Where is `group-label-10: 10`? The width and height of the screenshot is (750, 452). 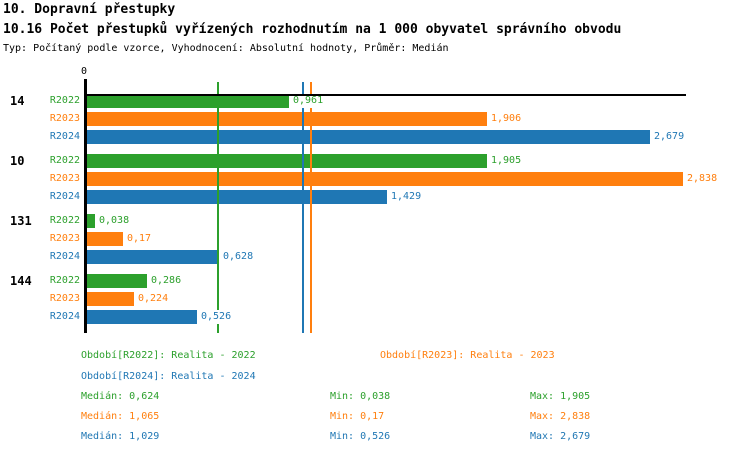 group-label-10: 10 is located at coordinates (17, 161).